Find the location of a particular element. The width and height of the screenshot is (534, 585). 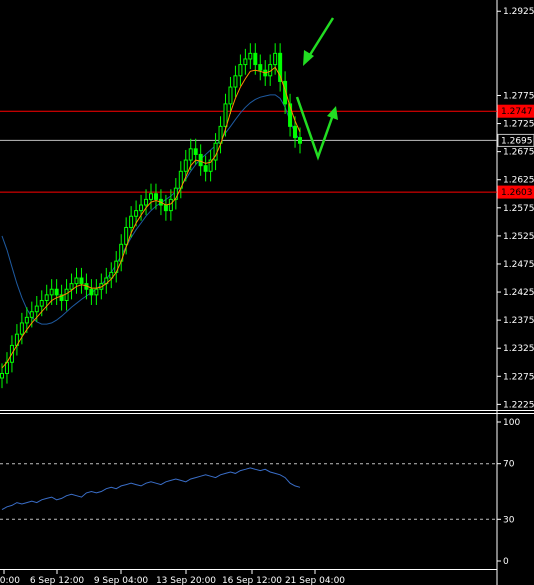

price-tag-label-2: 1.2603 is located at coordinates (517, 193).